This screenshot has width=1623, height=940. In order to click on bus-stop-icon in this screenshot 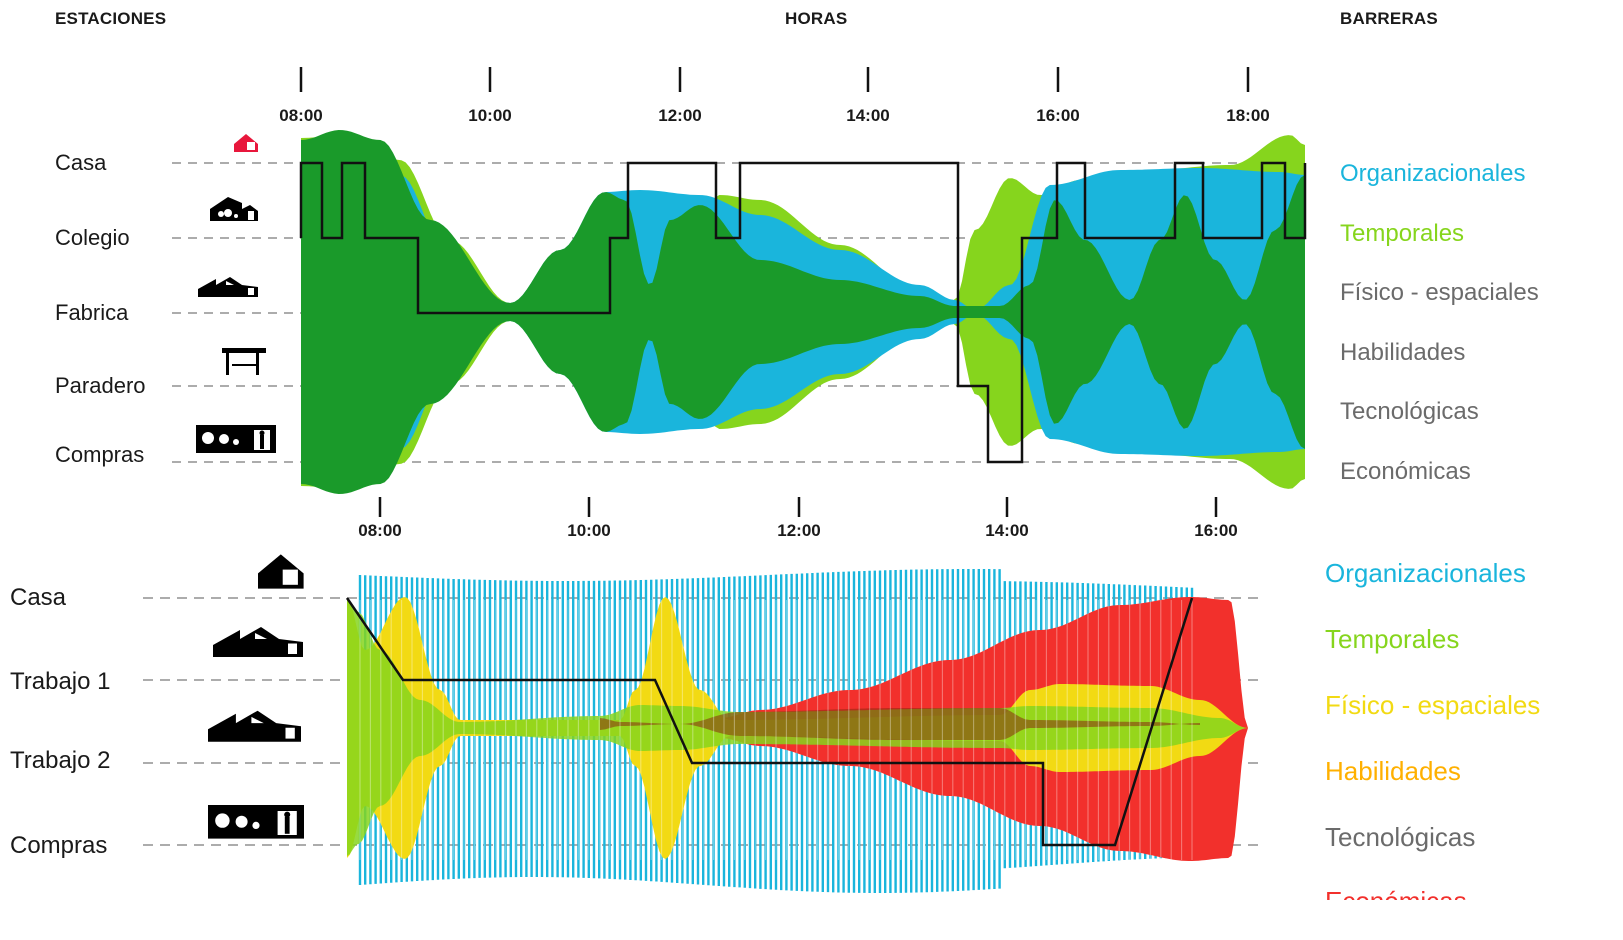, I will do `click(244, 361)`.